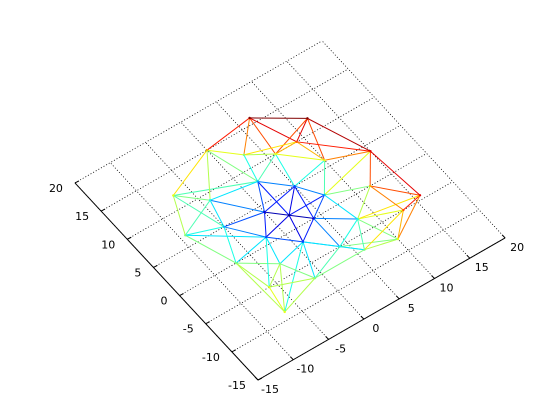  What do you see at coordinates (270, 389) in the screenshot?
I see `x-tick-label: -15` at bounding box center [270, 389].